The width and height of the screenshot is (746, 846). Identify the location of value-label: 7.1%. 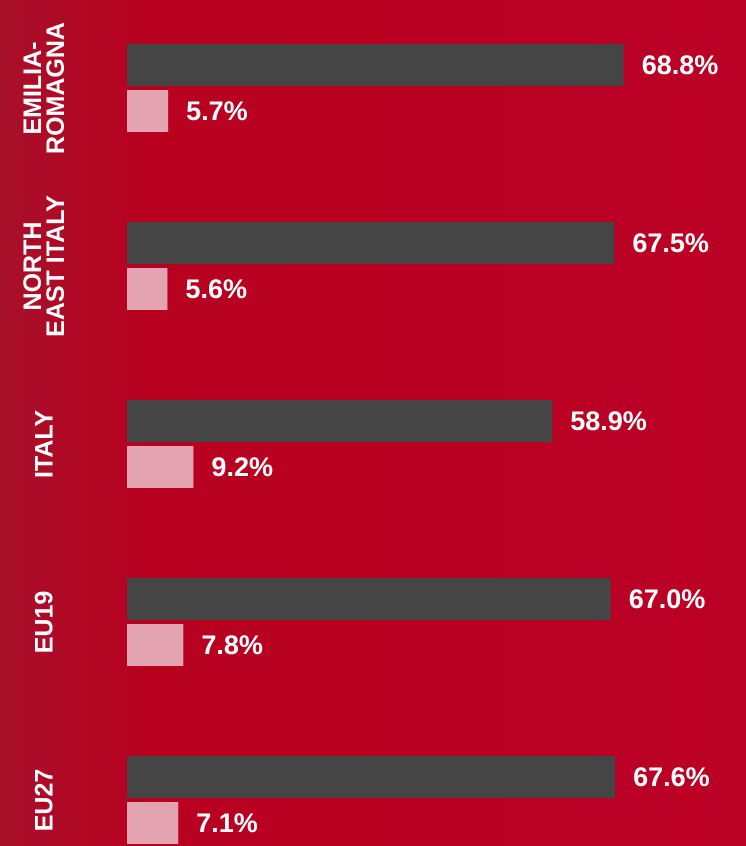
(227, 823).